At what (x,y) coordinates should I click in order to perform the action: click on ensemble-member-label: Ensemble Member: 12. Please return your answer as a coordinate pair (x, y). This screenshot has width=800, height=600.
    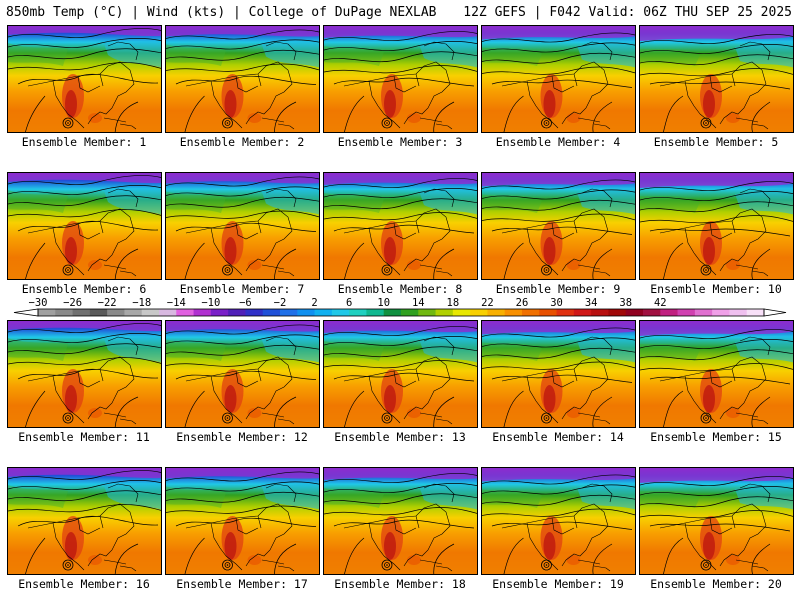
    Looking at the image, I should click on (242, 437).